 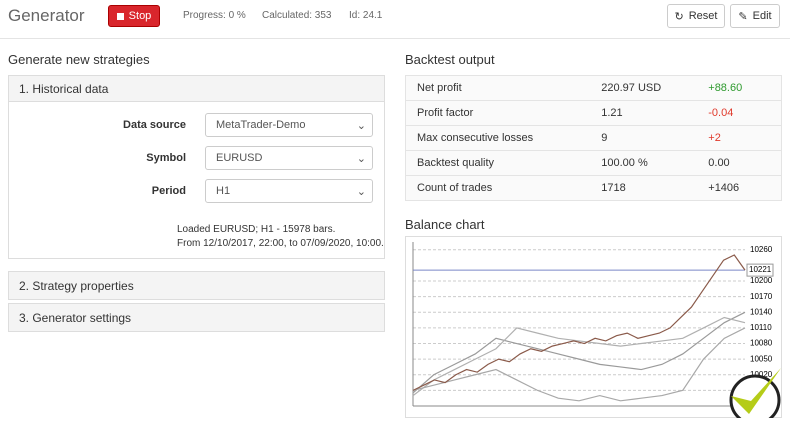 What do you see at coordinates (256, 229) in the screenshot?
I see `info-line: Loaded EURUSD; H1 - 15978 bars.` at bounding box center [256, 229].